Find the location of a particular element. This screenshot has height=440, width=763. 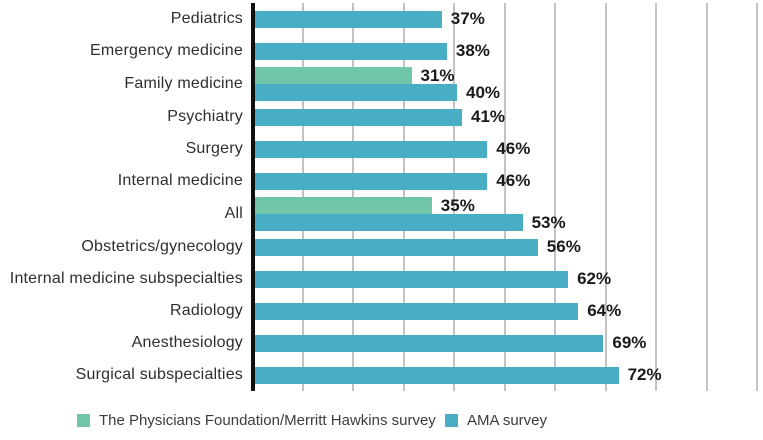

chart-row: Radiology 64% is located at coordinates (381, 311).